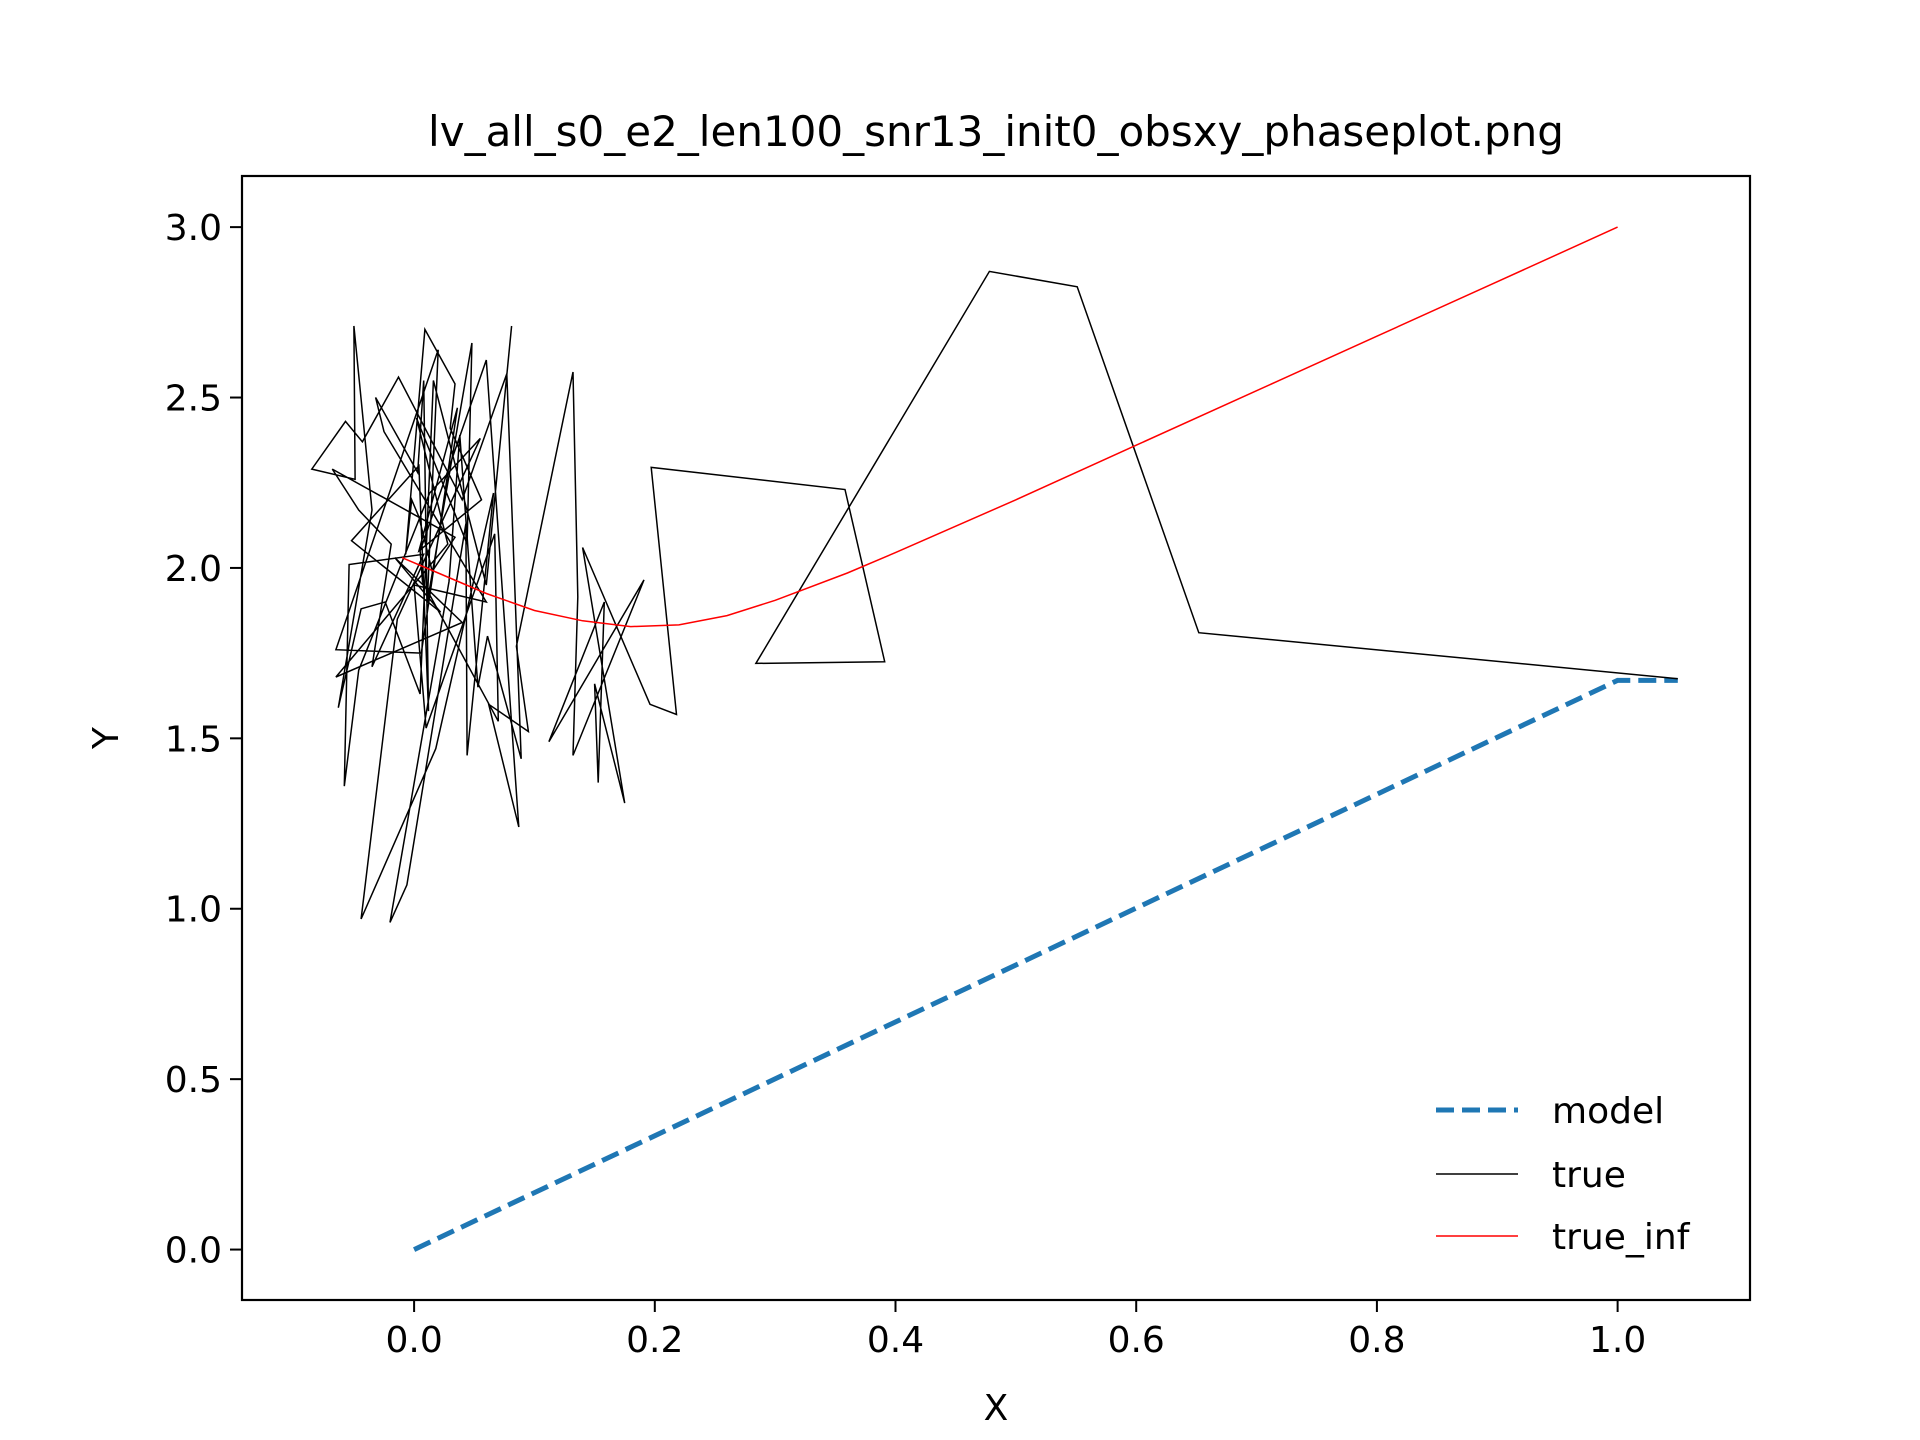 This screenshot has height=1440, width=1920. I want to click on y-tick-label: 1.5, so click(193, 739).